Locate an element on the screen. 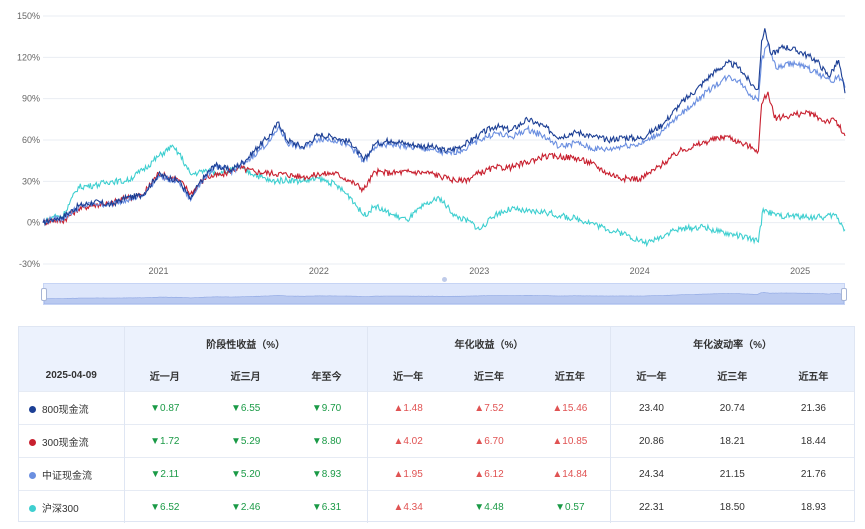 The width and height of the screenshot is (865, 529). table-cell: ▲4.02 is located at coordinates (407, 441).